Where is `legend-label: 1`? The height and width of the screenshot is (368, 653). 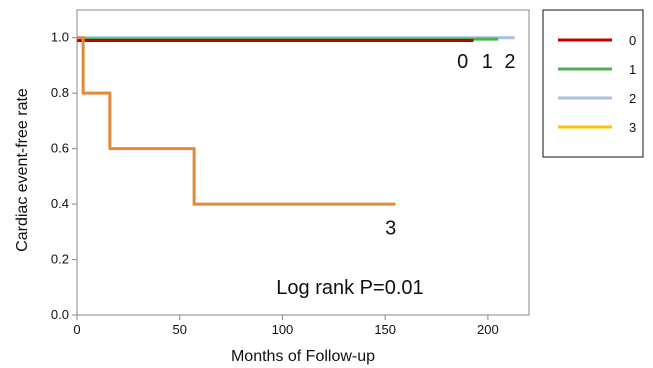
legend-label: 1 is located at coordinates (632, 69).